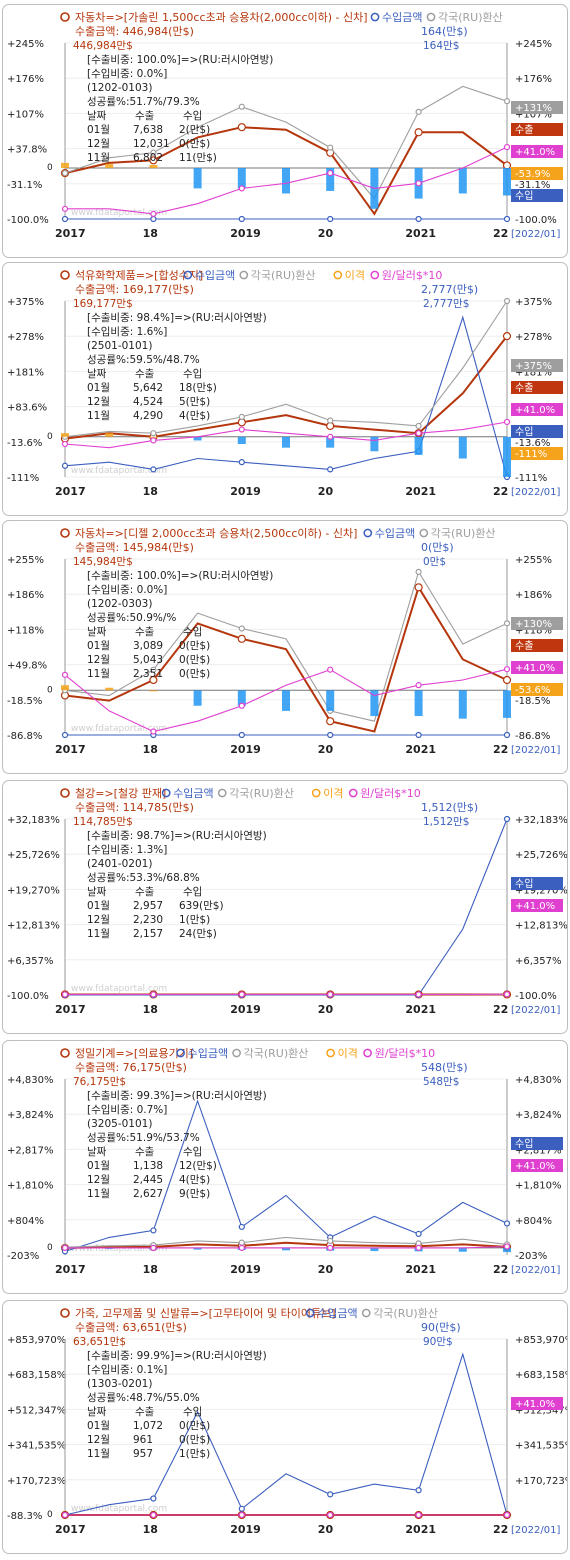  What do you see at coordinates (444, 1067) in the screenshot?
I see `import-amount: 548(만$)` at bounding box center [444, 1067].